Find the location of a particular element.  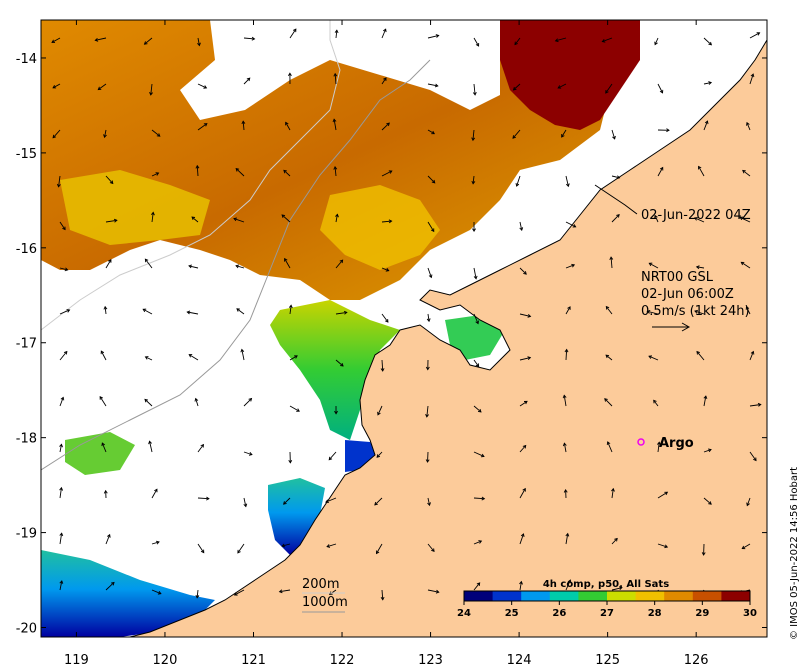

scale-arrow-icon is located at coordinates (671, 327).